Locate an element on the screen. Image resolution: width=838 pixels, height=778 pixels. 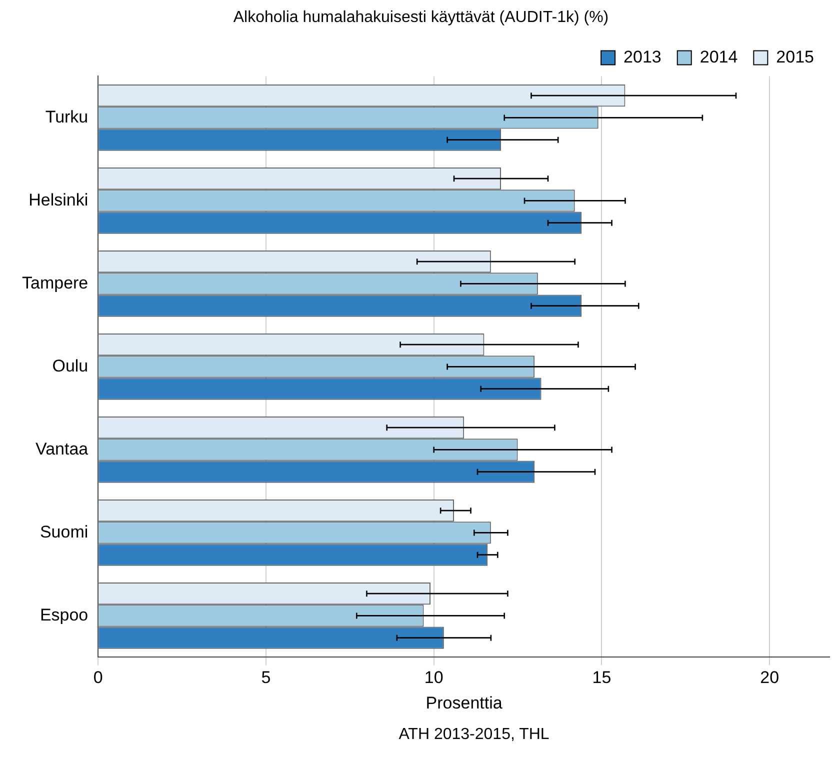
y-tick-label: Turku is located at coordinates (66, 116).